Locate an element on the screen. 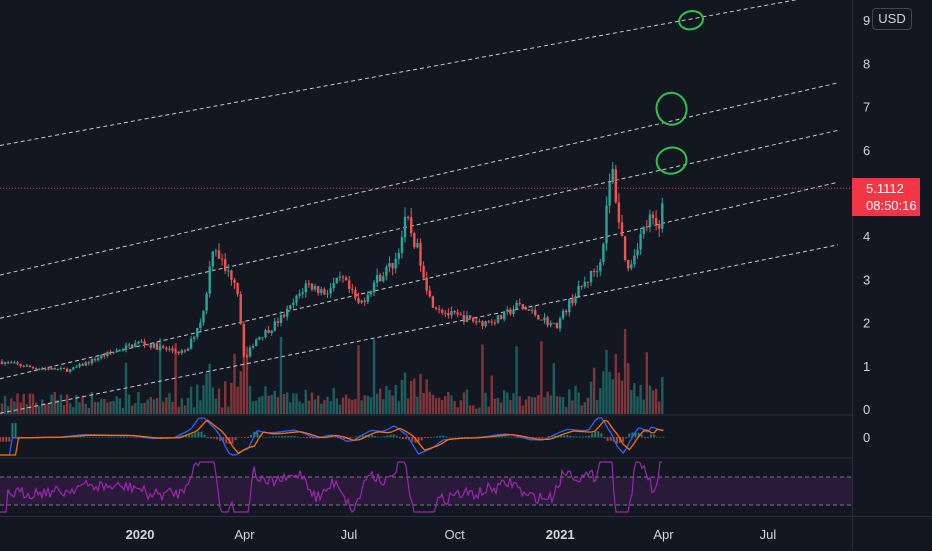  price-tick-label: 8 is located at coordinates (866, 63).